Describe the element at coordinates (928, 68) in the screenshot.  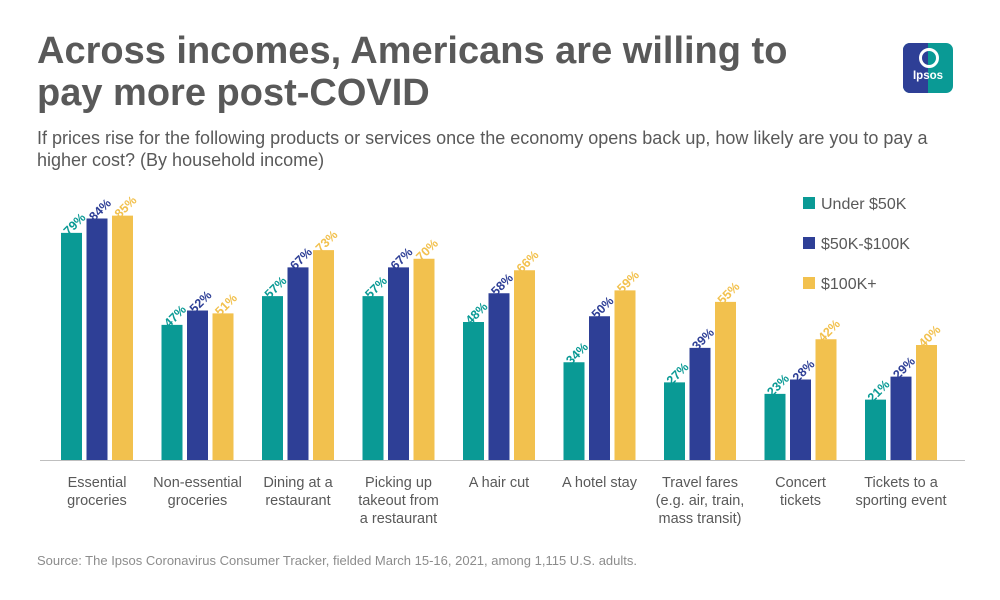
I see `ipsos-logo: Ipsos` at that location.